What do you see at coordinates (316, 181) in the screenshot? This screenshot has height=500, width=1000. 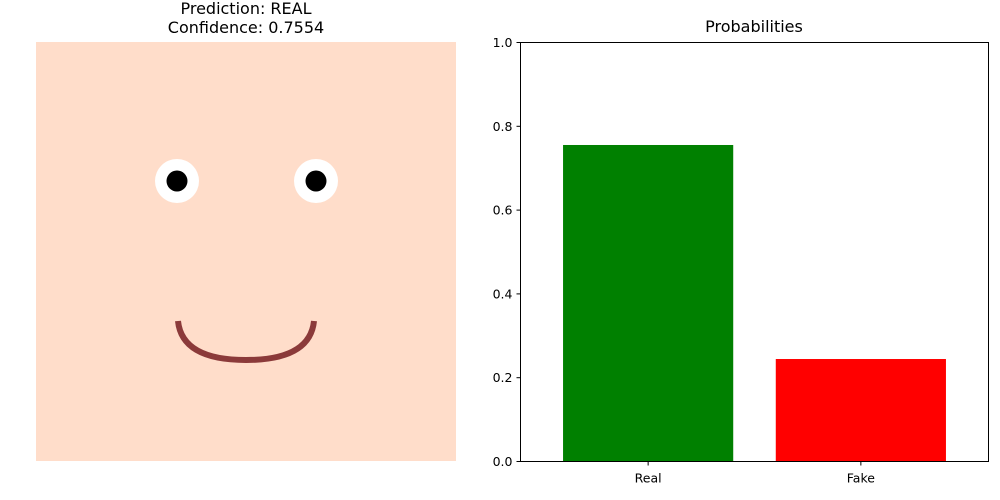 I see `right-eye-pupil` at bounding box center [316, 181].